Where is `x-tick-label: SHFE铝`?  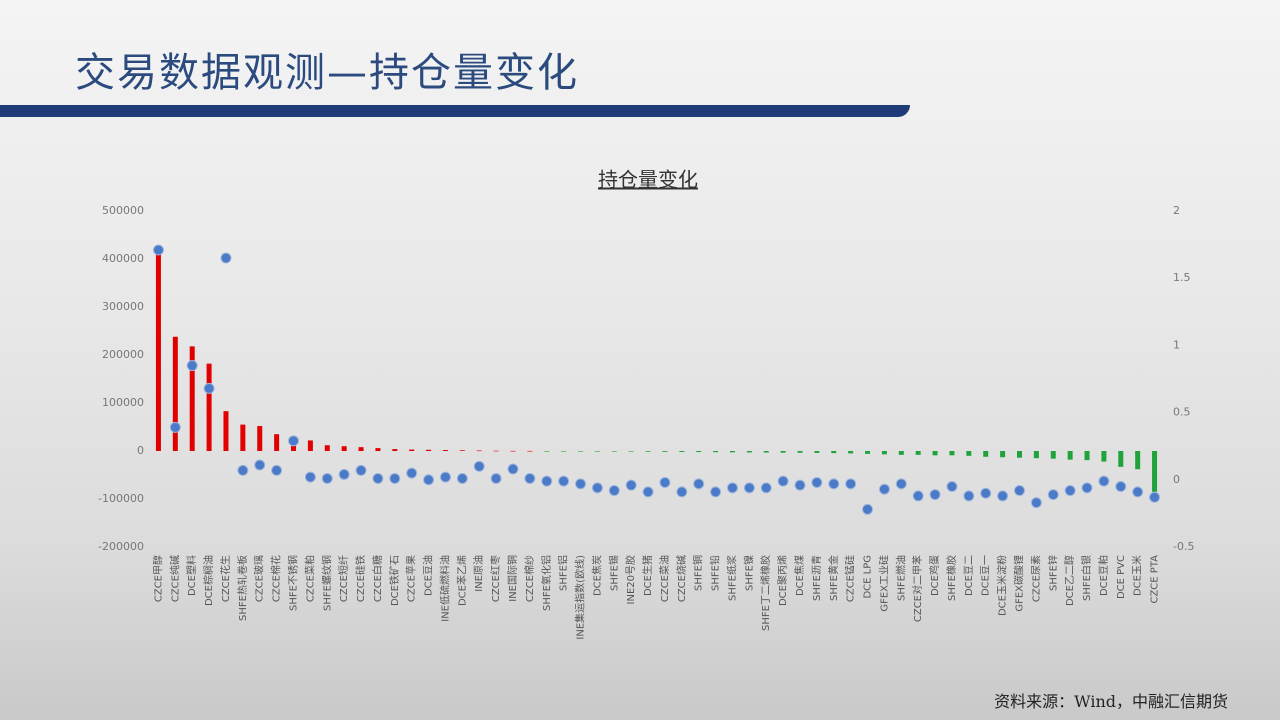
x-tick-label: SHFE铝 is located at coordinates (564, 573).